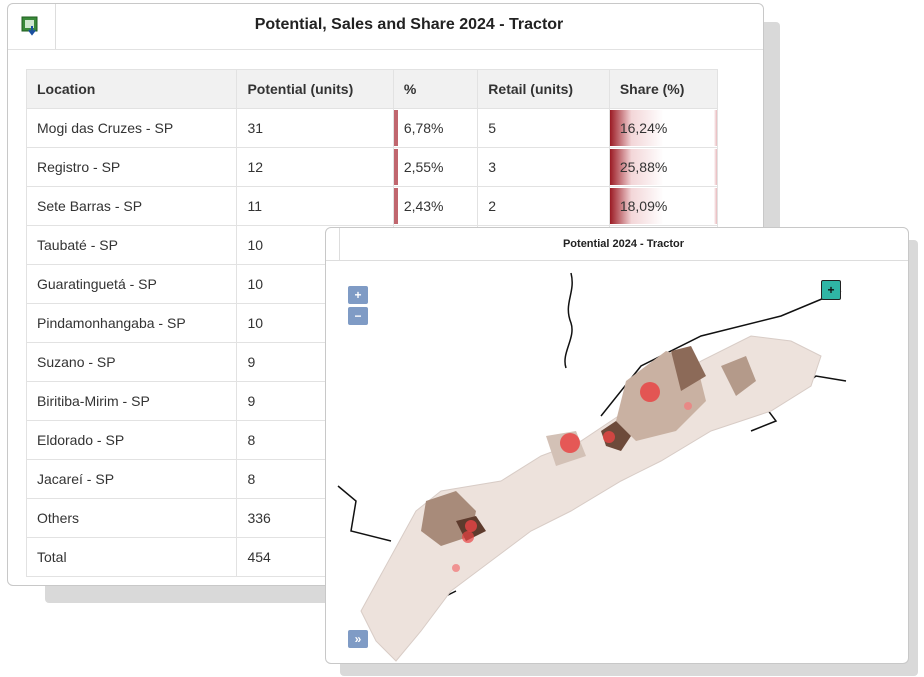  What do you see at coordinates (358, 295) in the screenshot?
I see `zoom-in-button: +` at bounding box center [358, 295].